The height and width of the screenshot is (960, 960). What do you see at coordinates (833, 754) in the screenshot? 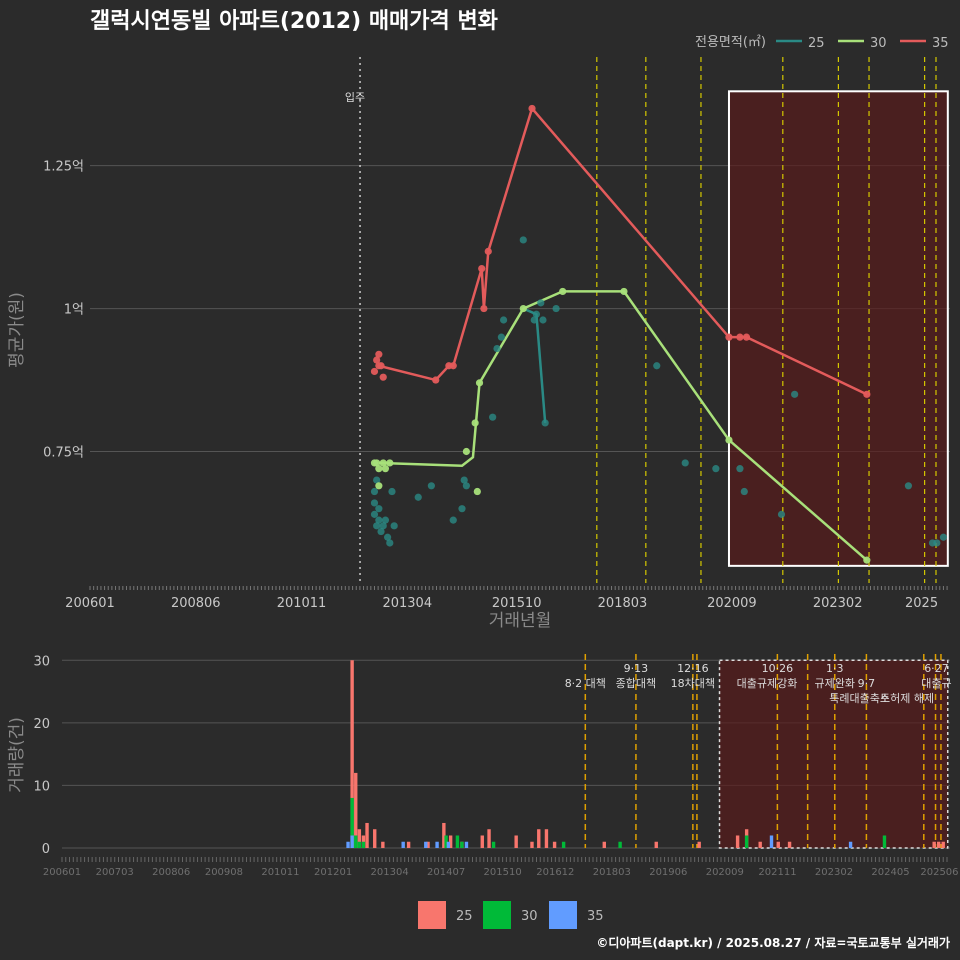
I see `volume-highlight-box` at bounding box center [833, 754].